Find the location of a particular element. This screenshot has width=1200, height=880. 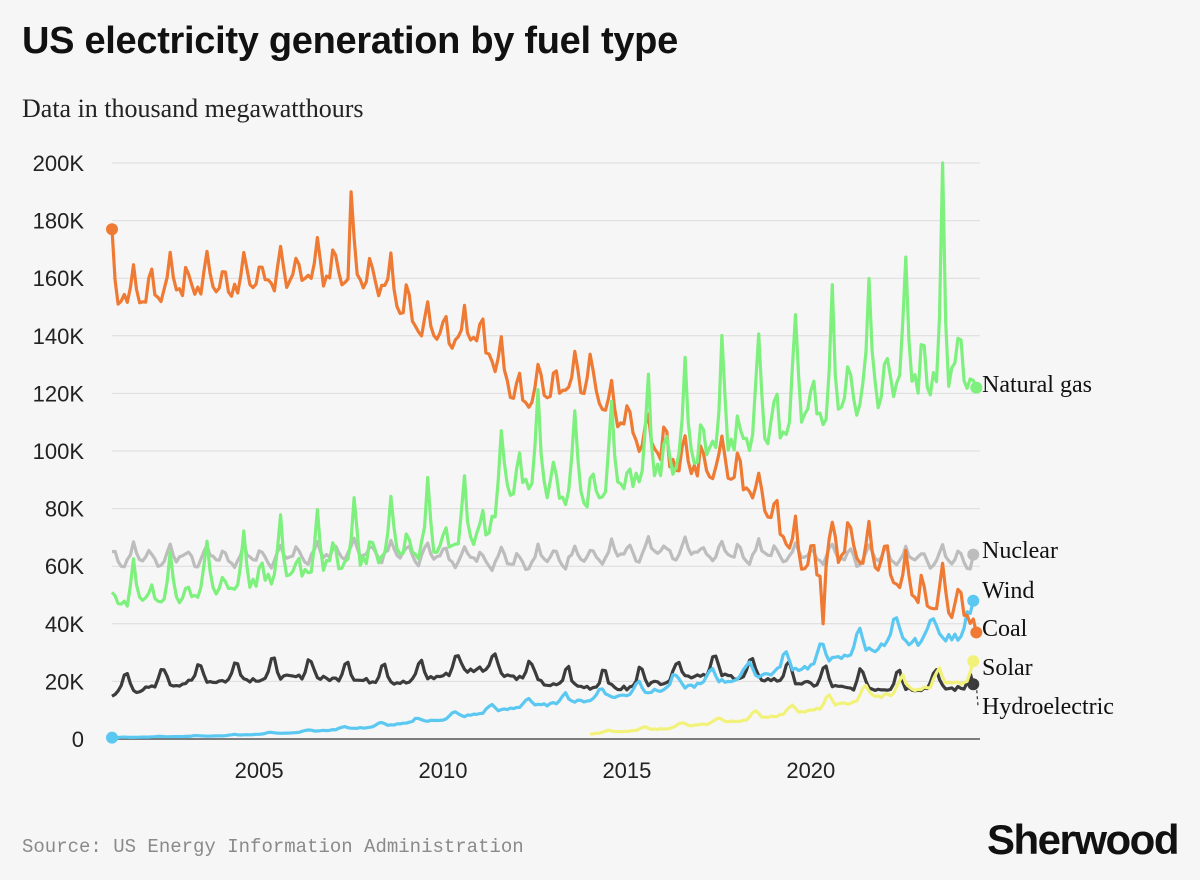

y-tick-label: 0 is located at coordinates (78, 739).